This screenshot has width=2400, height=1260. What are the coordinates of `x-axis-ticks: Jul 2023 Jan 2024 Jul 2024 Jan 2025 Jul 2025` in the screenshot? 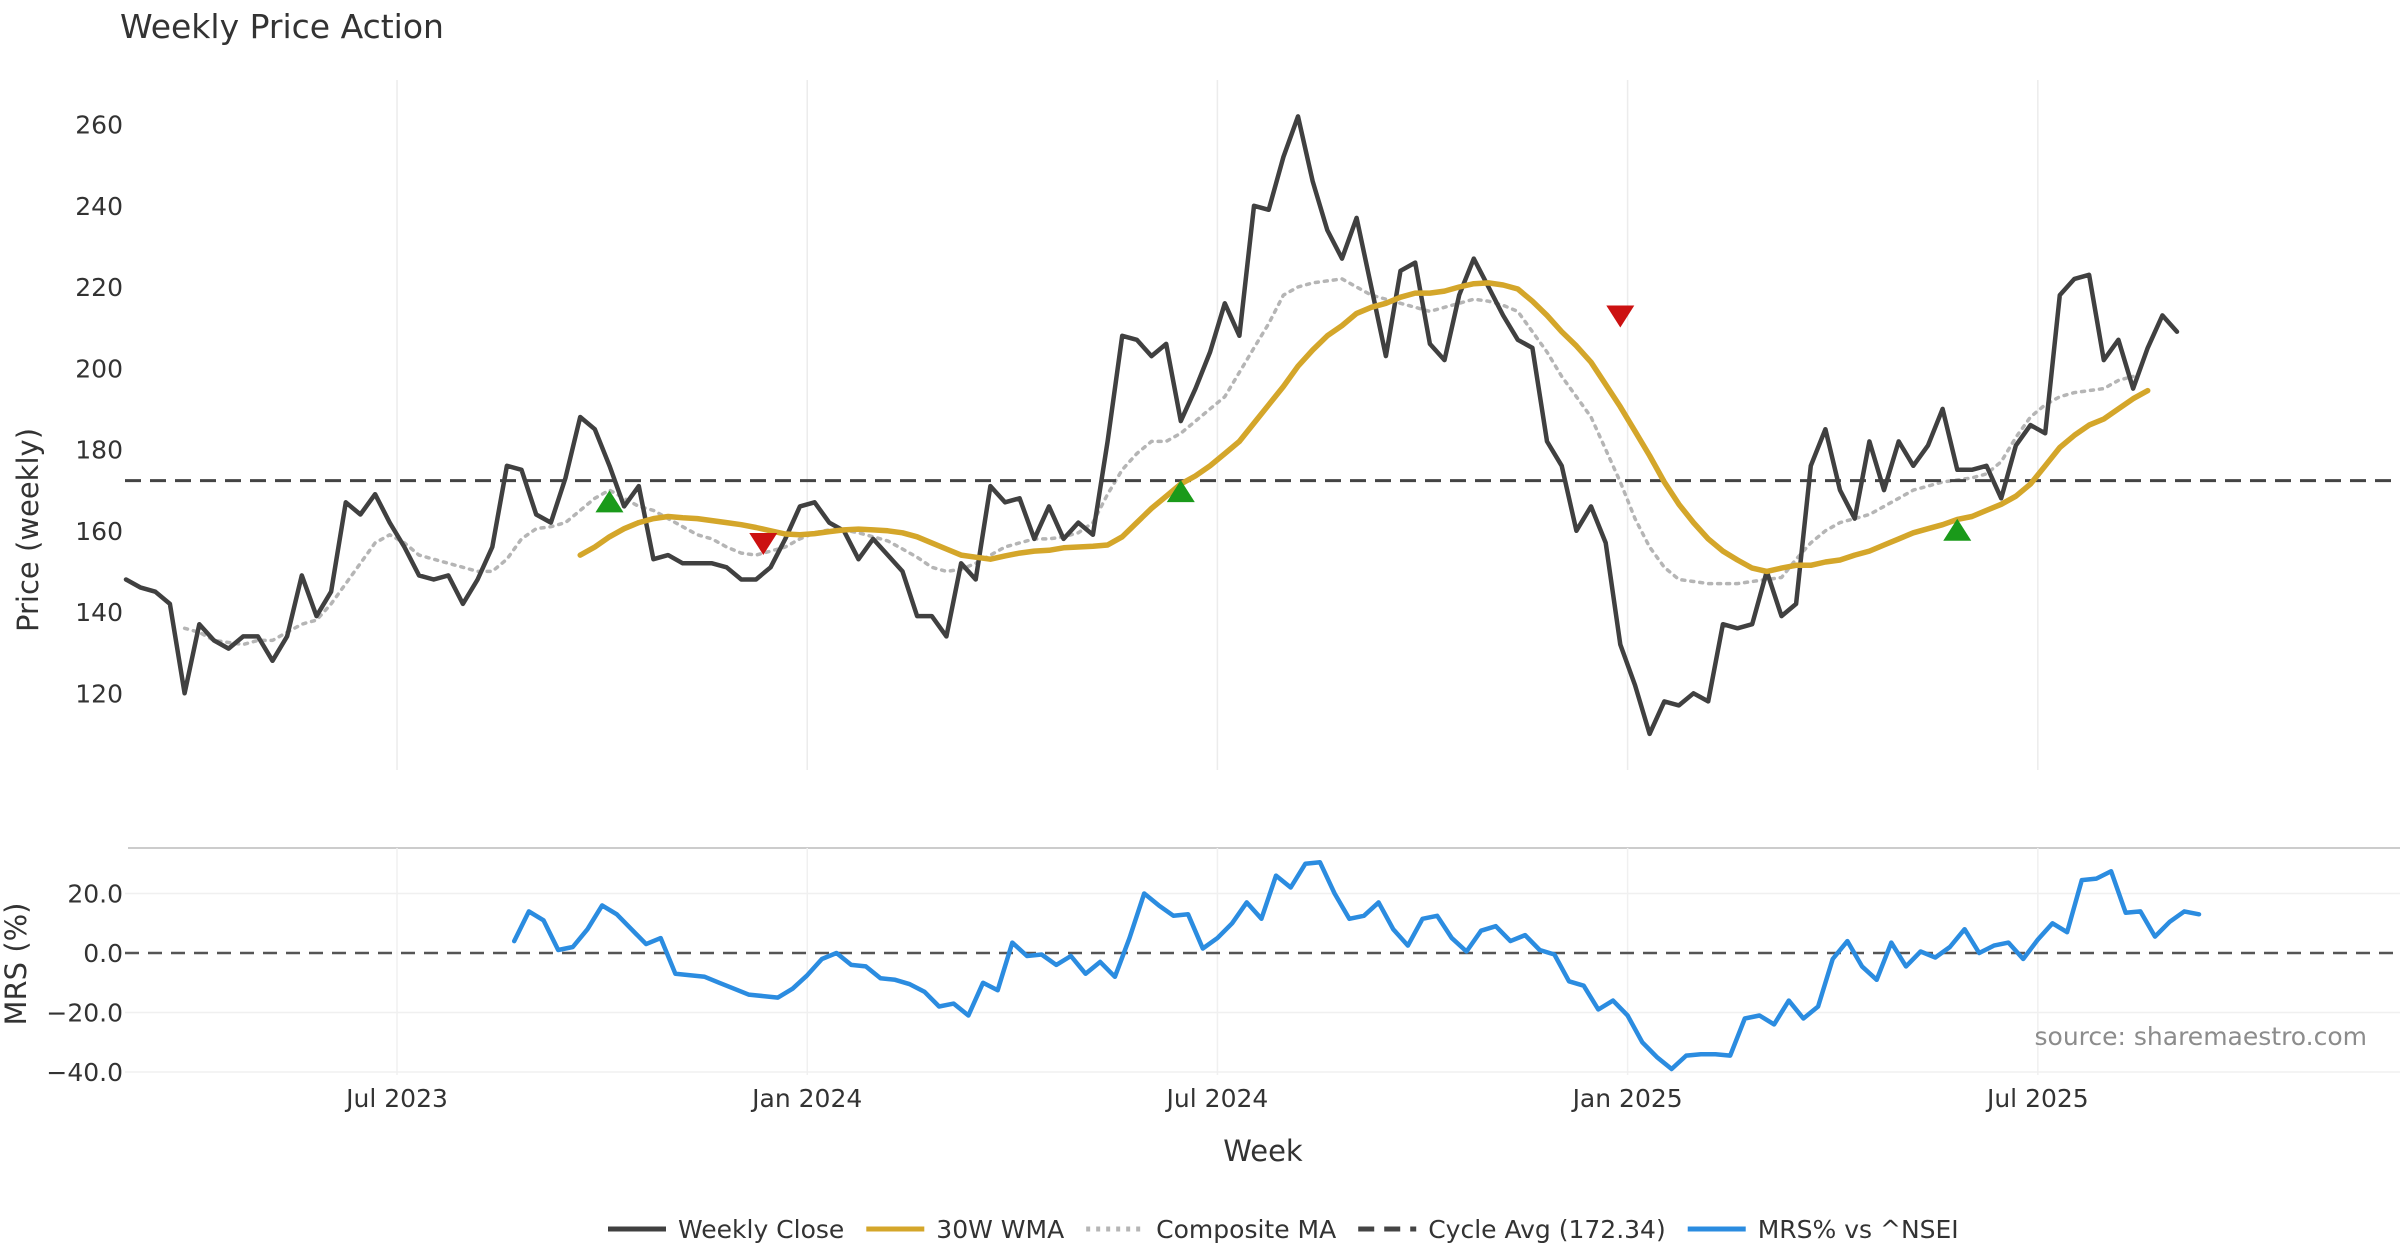 It's located at (1216, 1098).